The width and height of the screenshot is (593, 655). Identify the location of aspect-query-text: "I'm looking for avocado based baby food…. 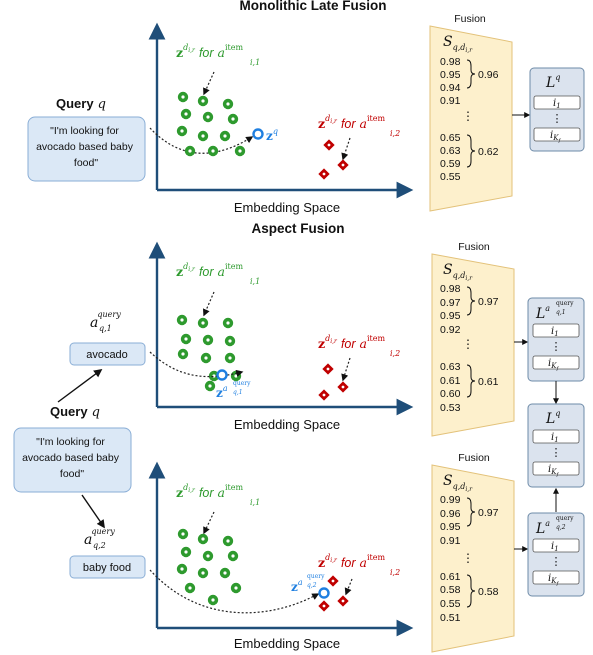
(72, 458).